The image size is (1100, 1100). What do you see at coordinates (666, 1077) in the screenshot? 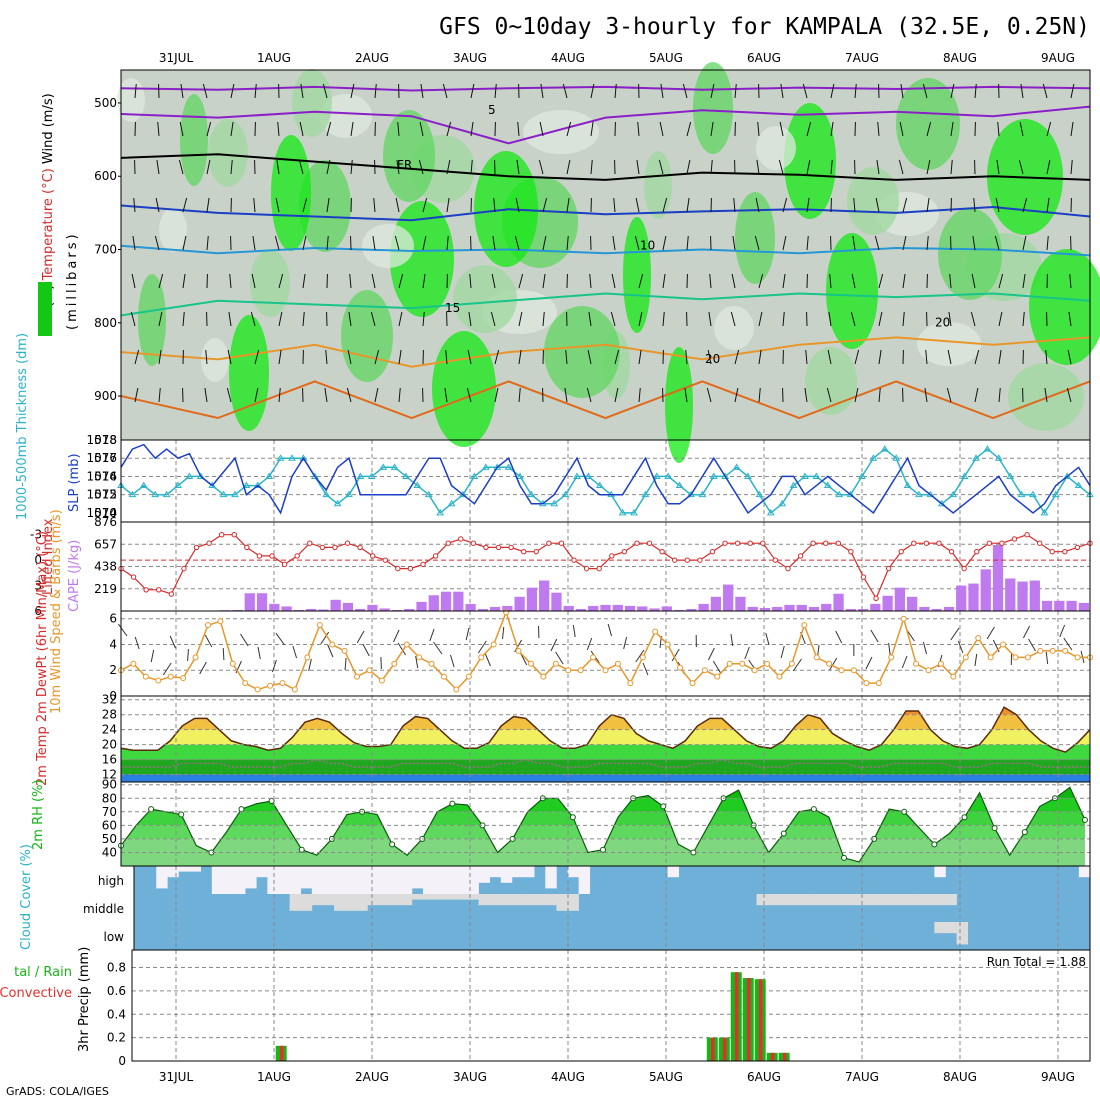
I see `bottom-date-label: 5AUG` at bounding box center [666, 1077].